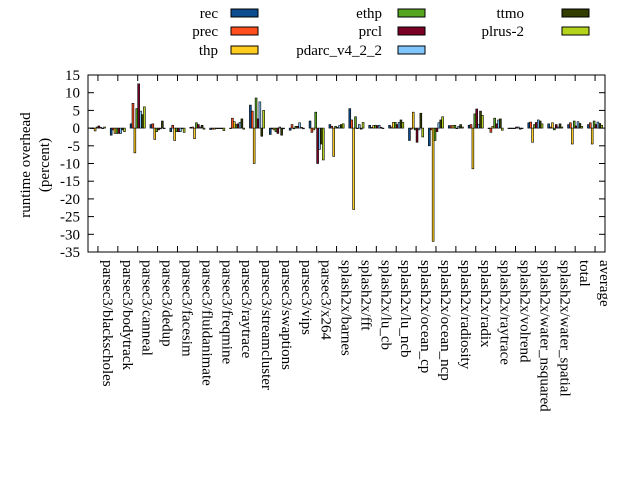  What do you see at coordinates (74, 147) in the screenshot?
I see `y-tick-label: -5` at bounding box center [74, 147].